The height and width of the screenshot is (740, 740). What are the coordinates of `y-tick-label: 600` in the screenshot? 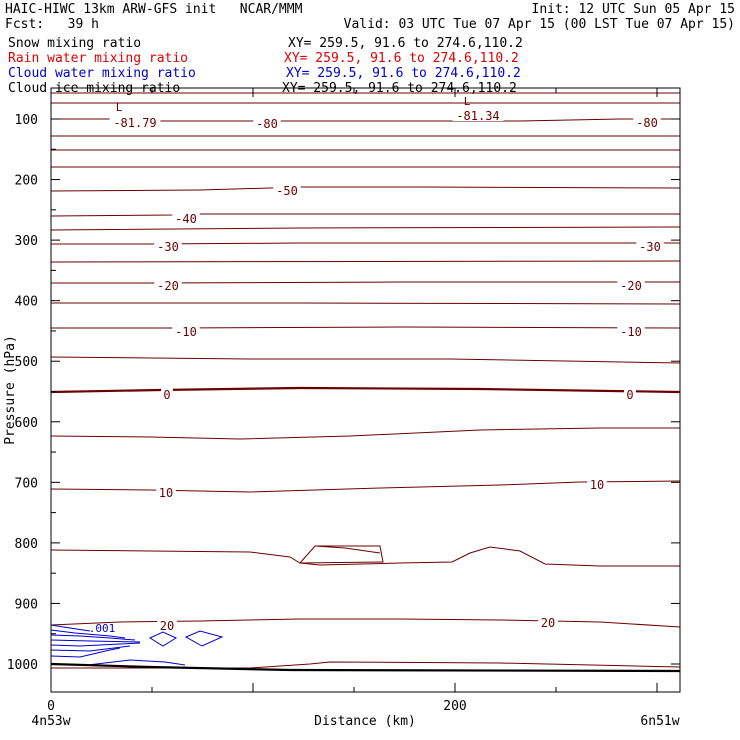 It's located at (26, 423).